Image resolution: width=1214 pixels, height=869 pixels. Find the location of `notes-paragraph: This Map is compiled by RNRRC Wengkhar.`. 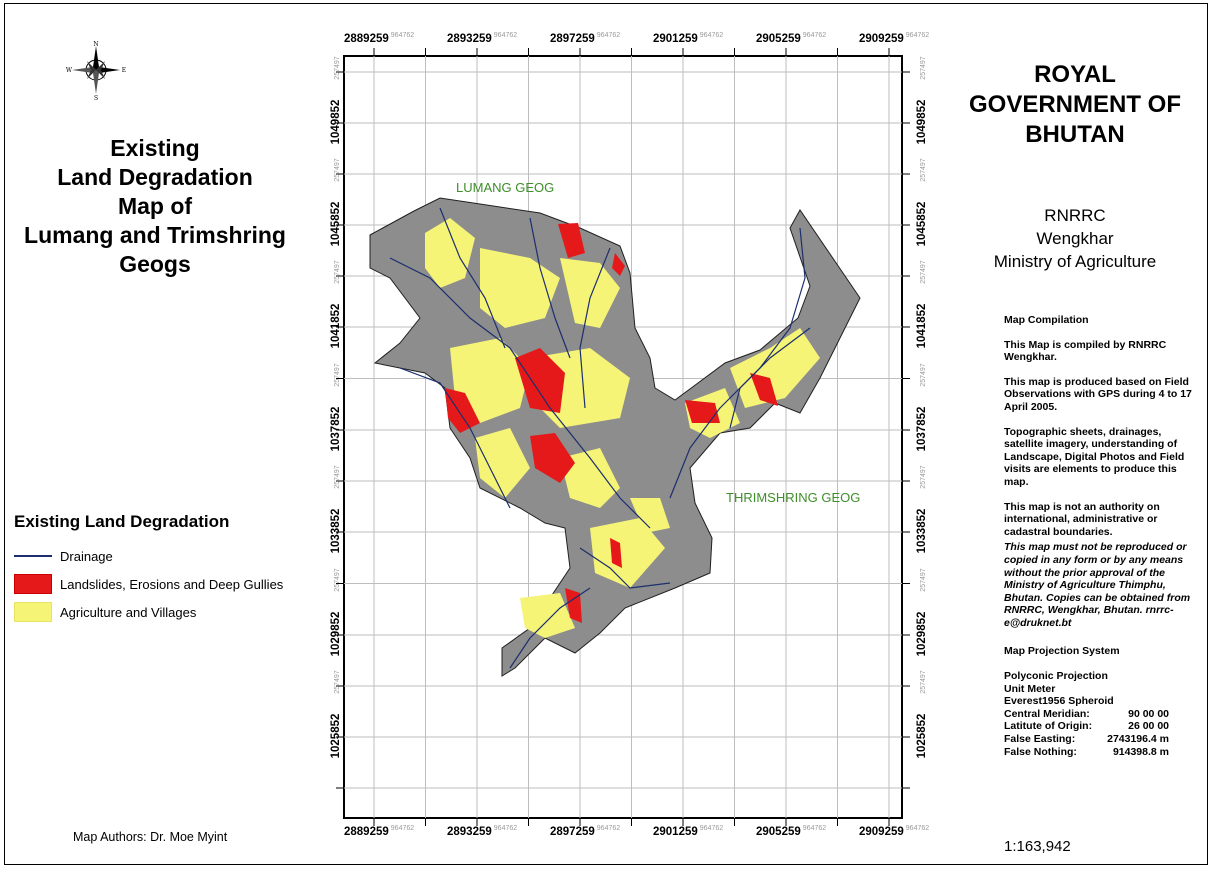

notes-paragraph: This Map is compiled by RNRRC Wengkhar. is located at coordinates (1085, 351).